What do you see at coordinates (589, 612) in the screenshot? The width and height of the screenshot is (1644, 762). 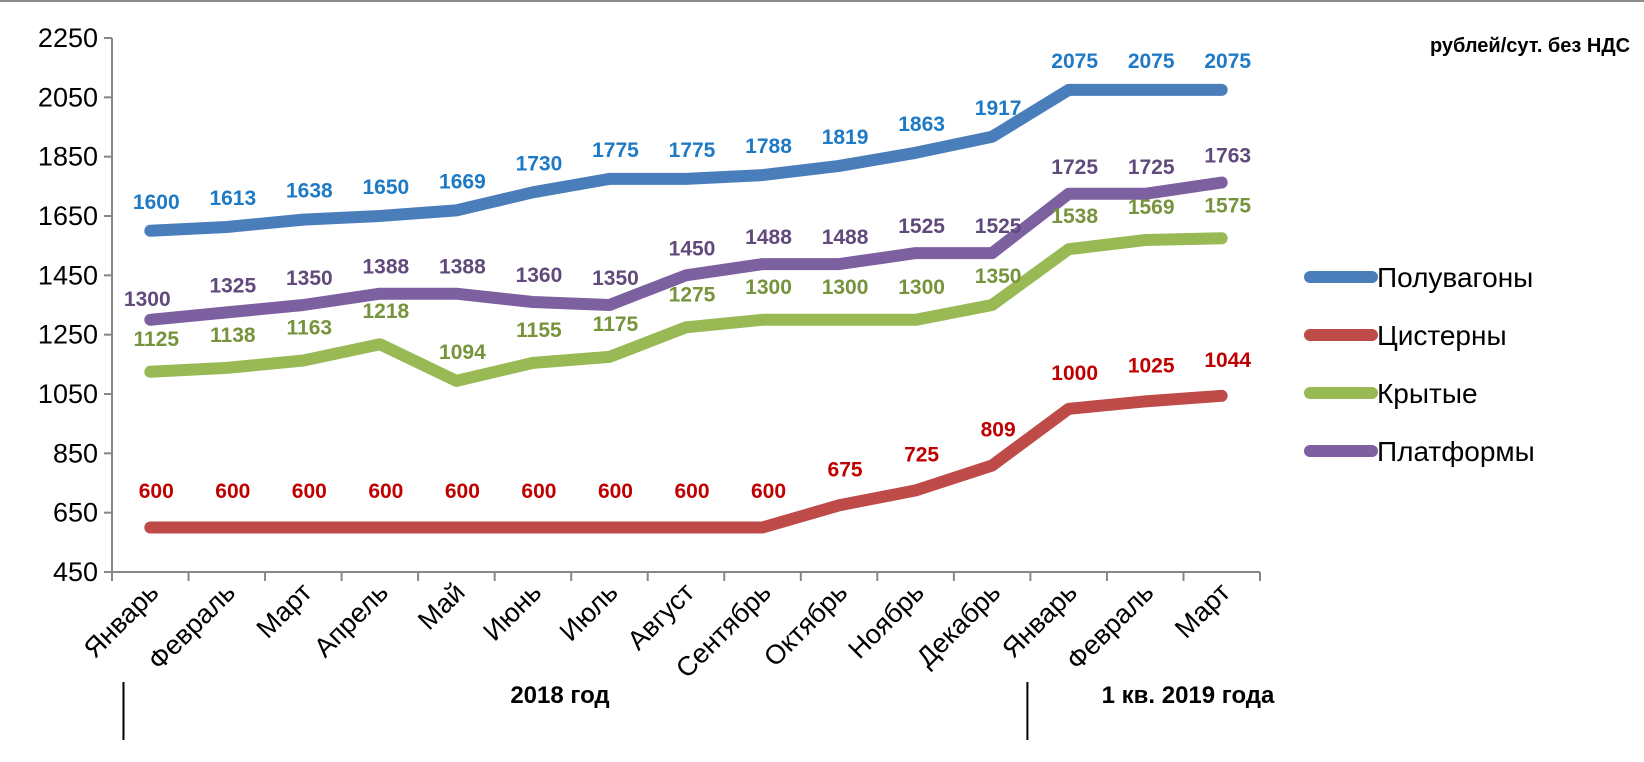 I see `x-tick-label: Июль` at bounding box center [589, 612].